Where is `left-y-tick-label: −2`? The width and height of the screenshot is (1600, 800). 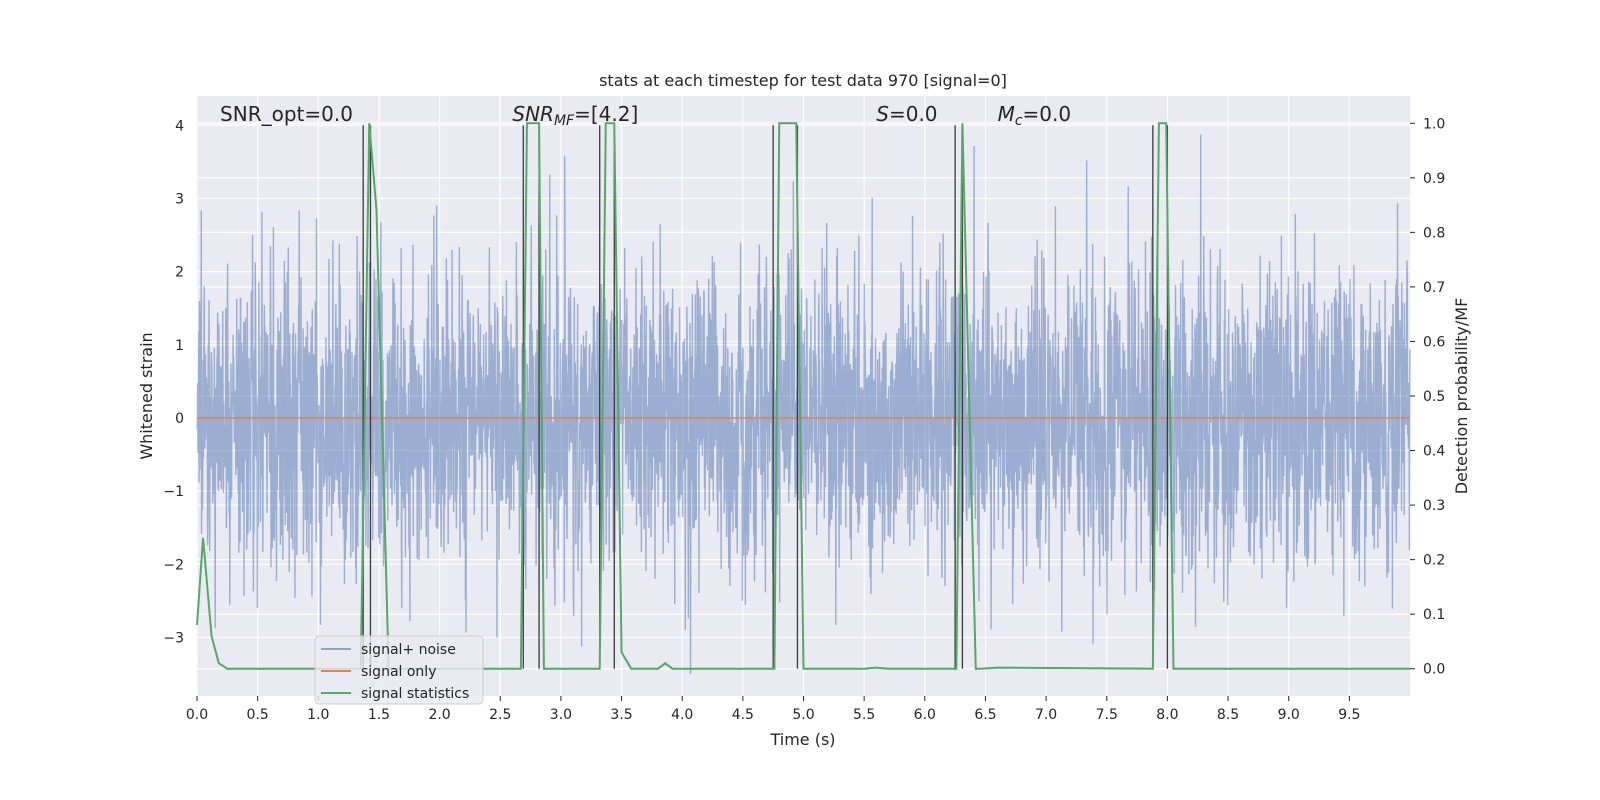
left-y-tick-label: −2 is located at coordinates (173, 565).